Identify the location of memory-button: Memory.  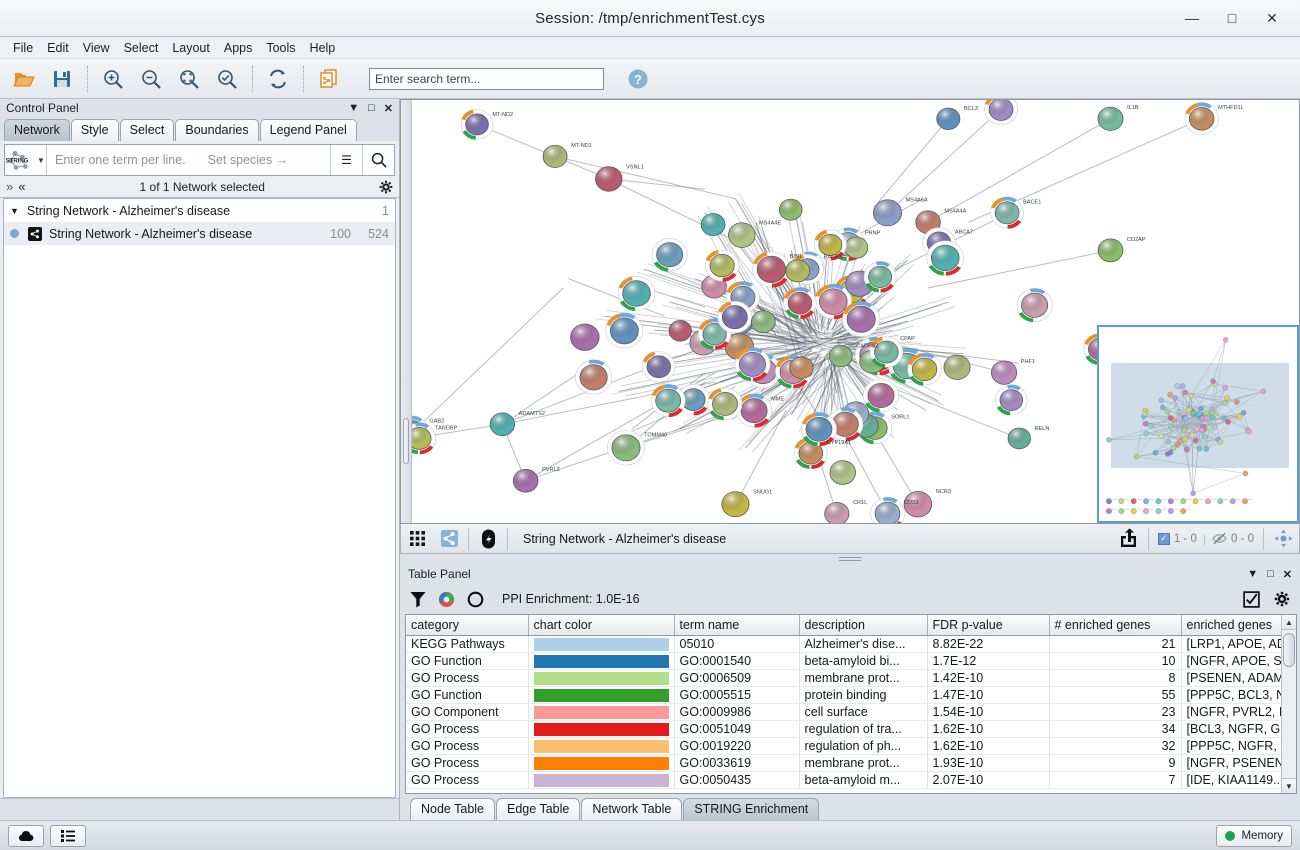
(1254, 835).